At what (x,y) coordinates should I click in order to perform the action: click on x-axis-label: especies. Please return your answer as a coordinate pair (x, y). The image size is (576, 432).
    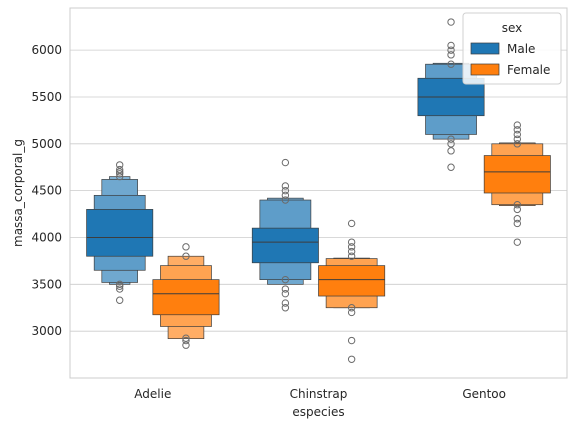
    Looking at the image, I should click on (318, 412).